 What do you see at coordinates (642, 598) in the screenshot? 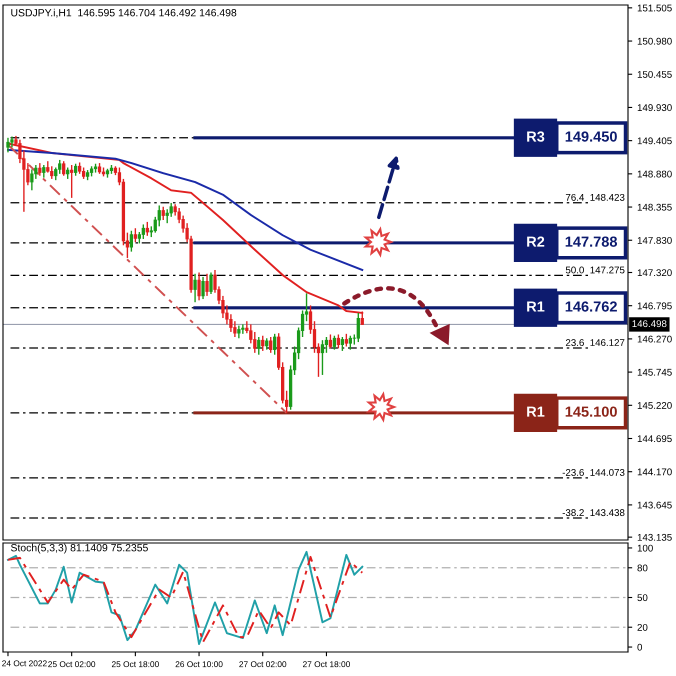
I see `y-tick-label: 50` at bounding box center [642, 598].